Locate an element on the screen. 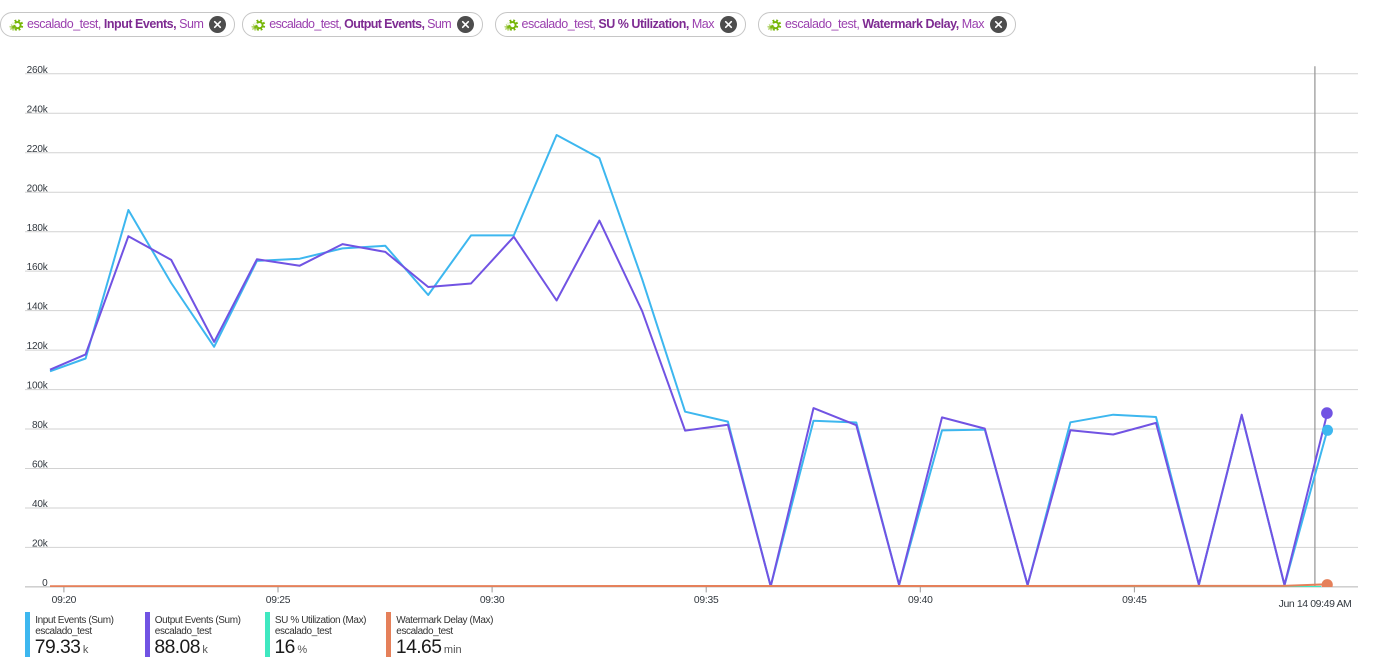 The width and height of the screenshot is (1382, 666). svg-text: 80k is located at coordinates (40, 425).